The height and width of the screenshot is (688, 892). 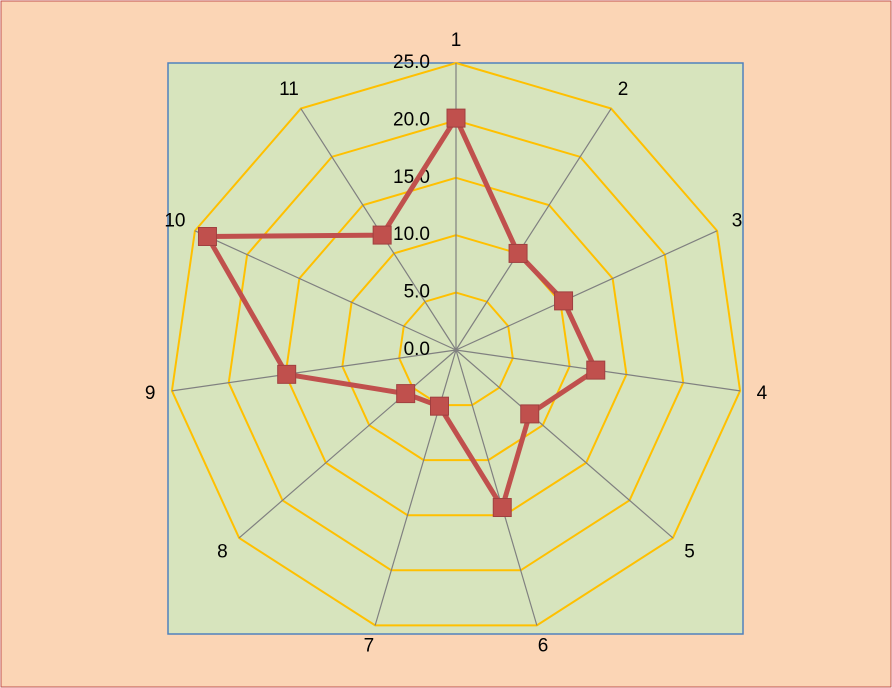 What do you see at coordinates (737, 221) in the screenshot?
I see `category-label: 3` at bounding box center [737, 221].